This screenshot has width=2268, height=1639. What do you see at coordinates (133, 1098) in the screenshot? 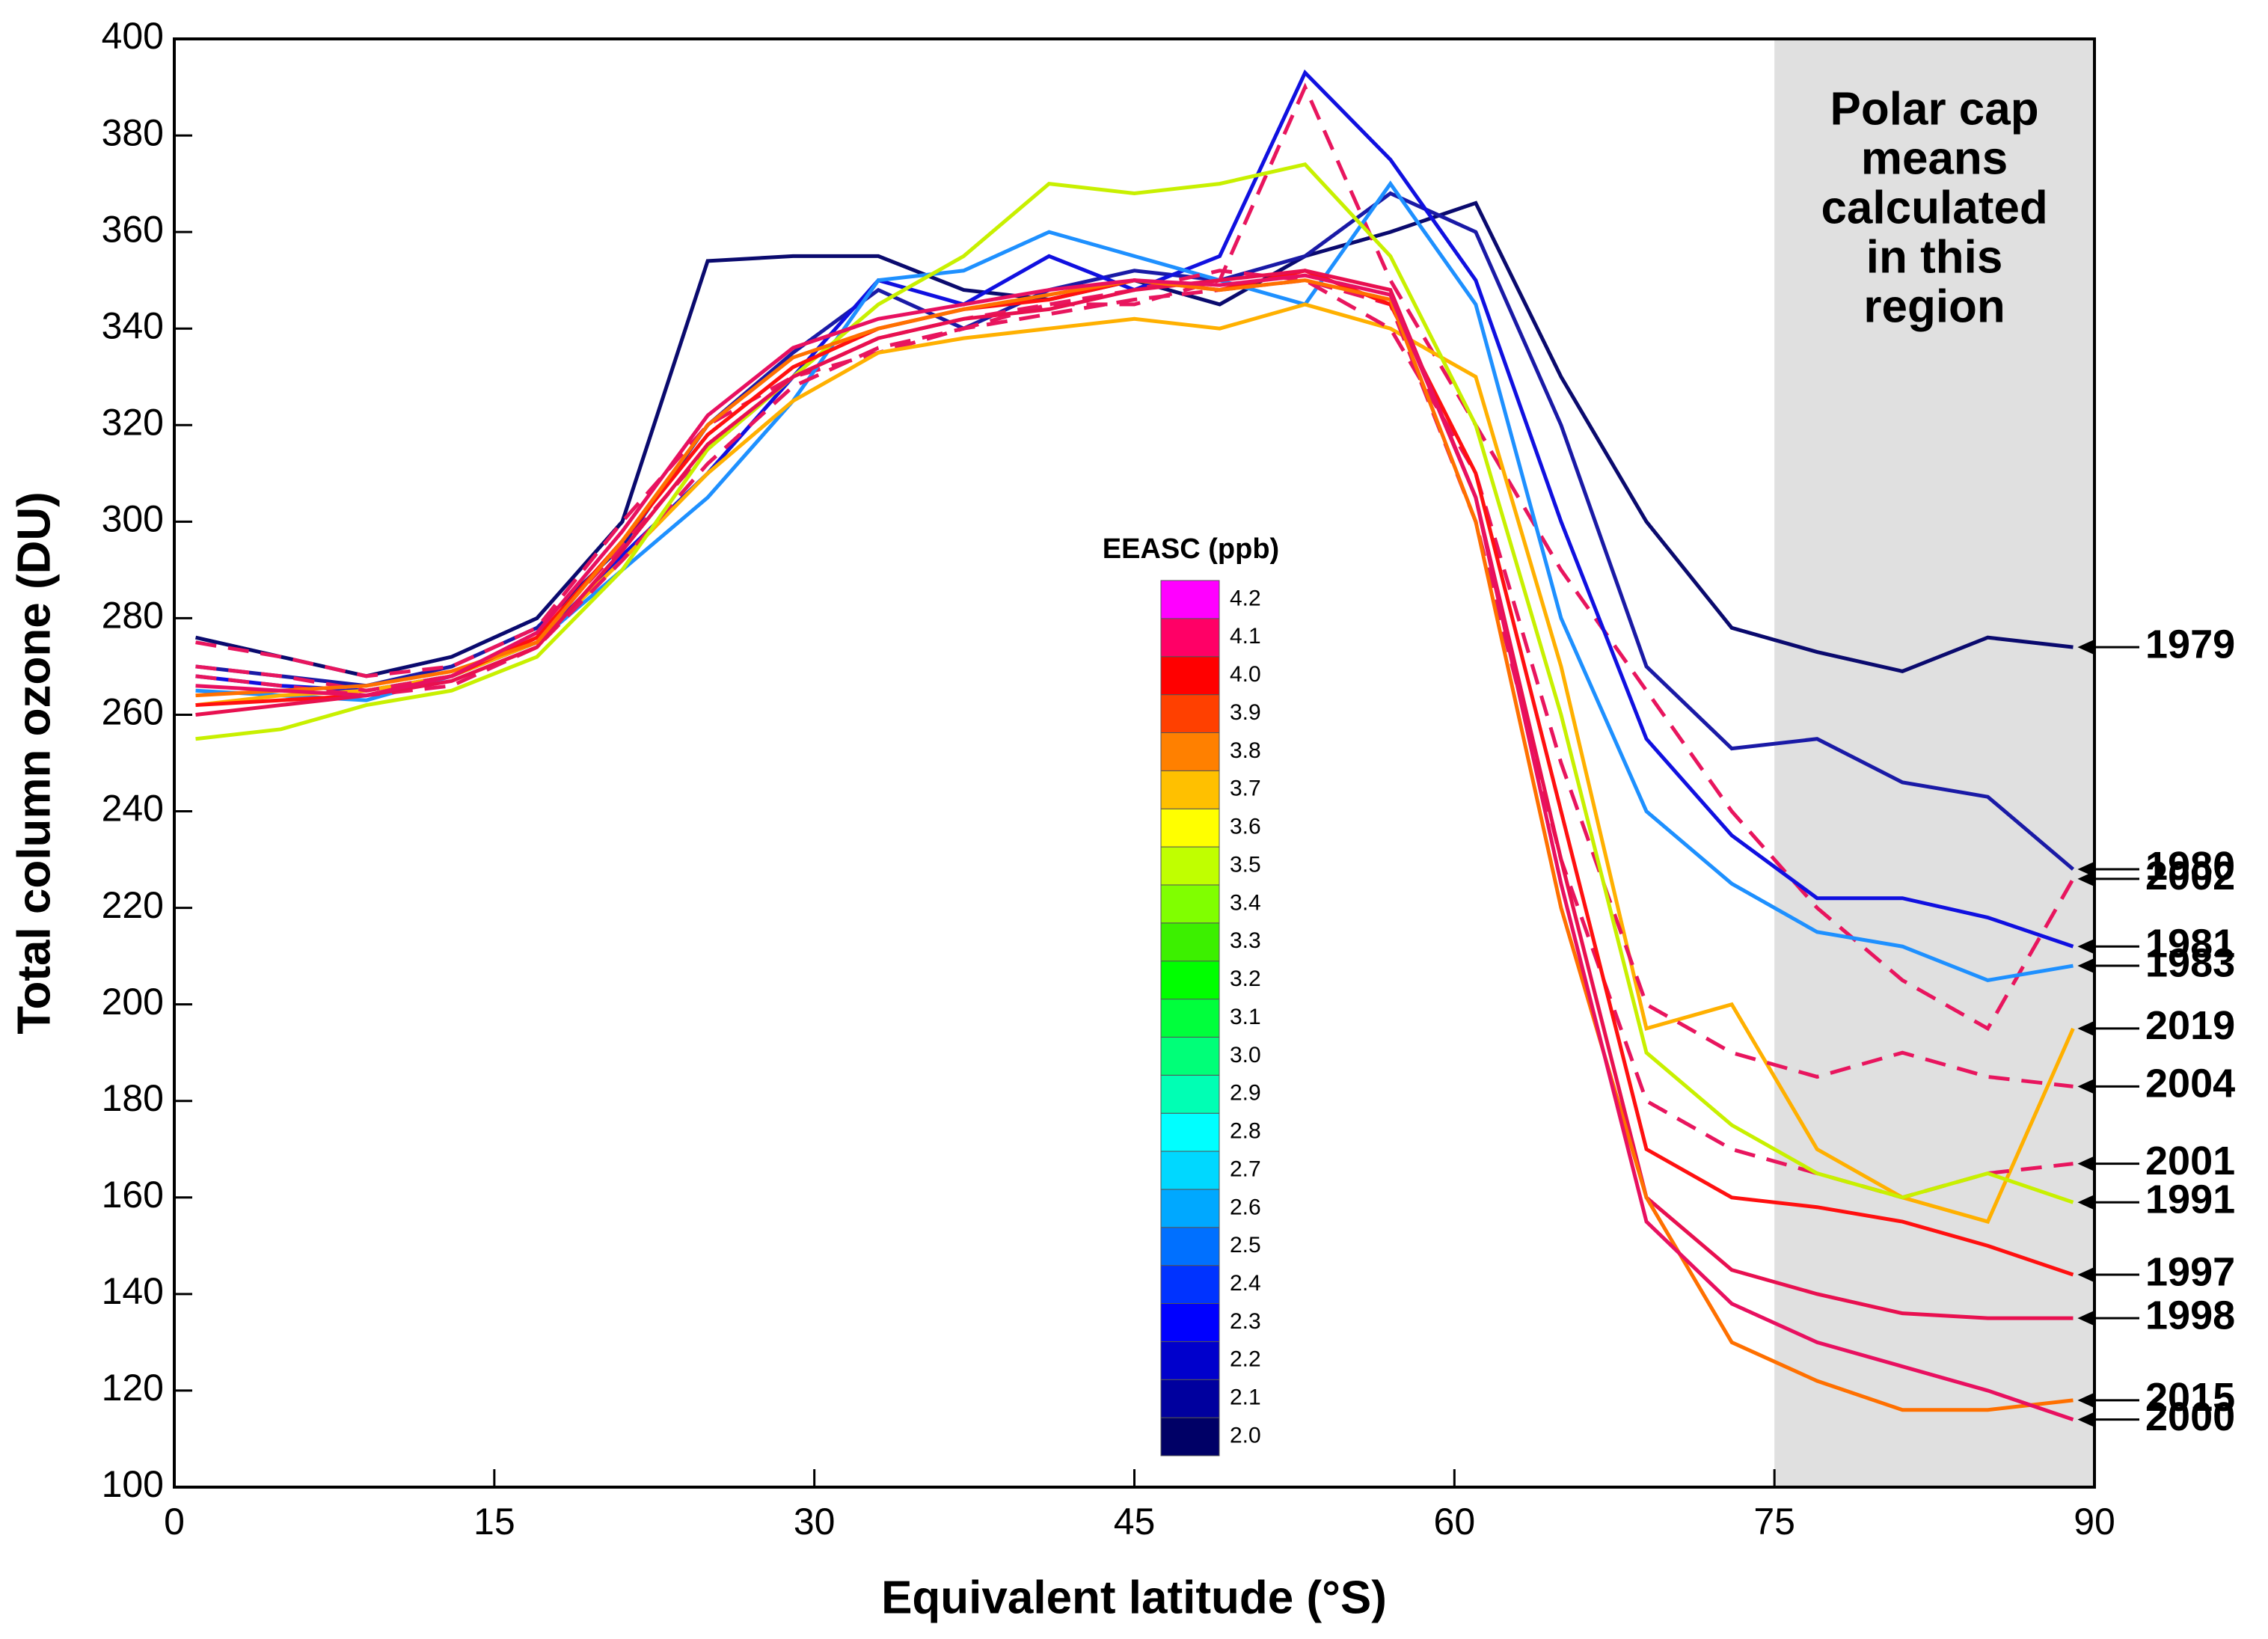
I see `y-tick-label: 180` at bounding box center [133, 1098].